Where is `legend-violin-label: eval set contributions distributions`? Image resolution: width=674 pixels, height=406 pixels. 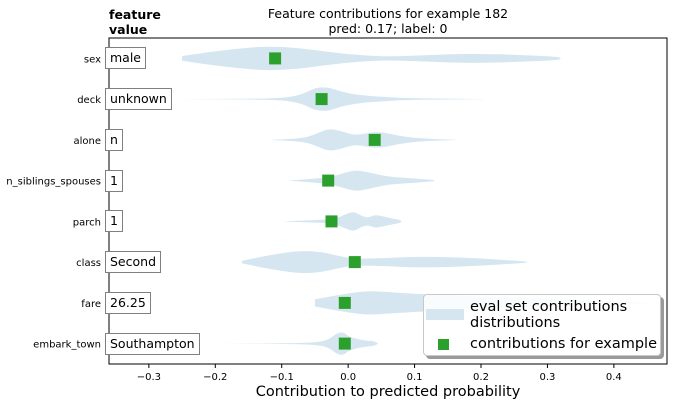
legend-violin-label: eval set contributions distributions is located at coordinates (549, 315).